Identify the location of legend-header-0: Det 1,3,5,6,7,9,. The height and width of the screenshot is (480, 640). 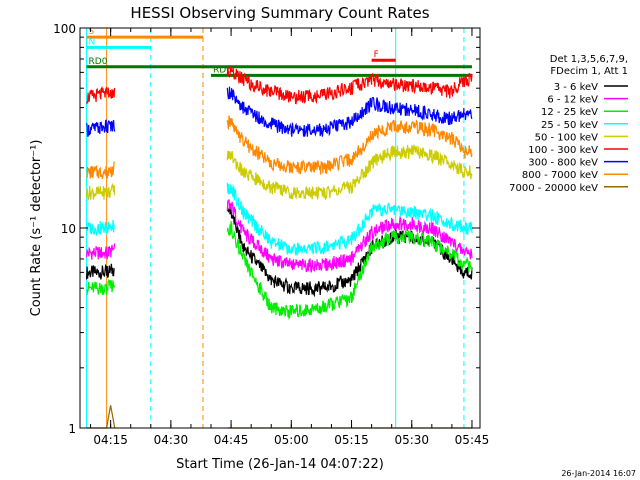
(589, 59).